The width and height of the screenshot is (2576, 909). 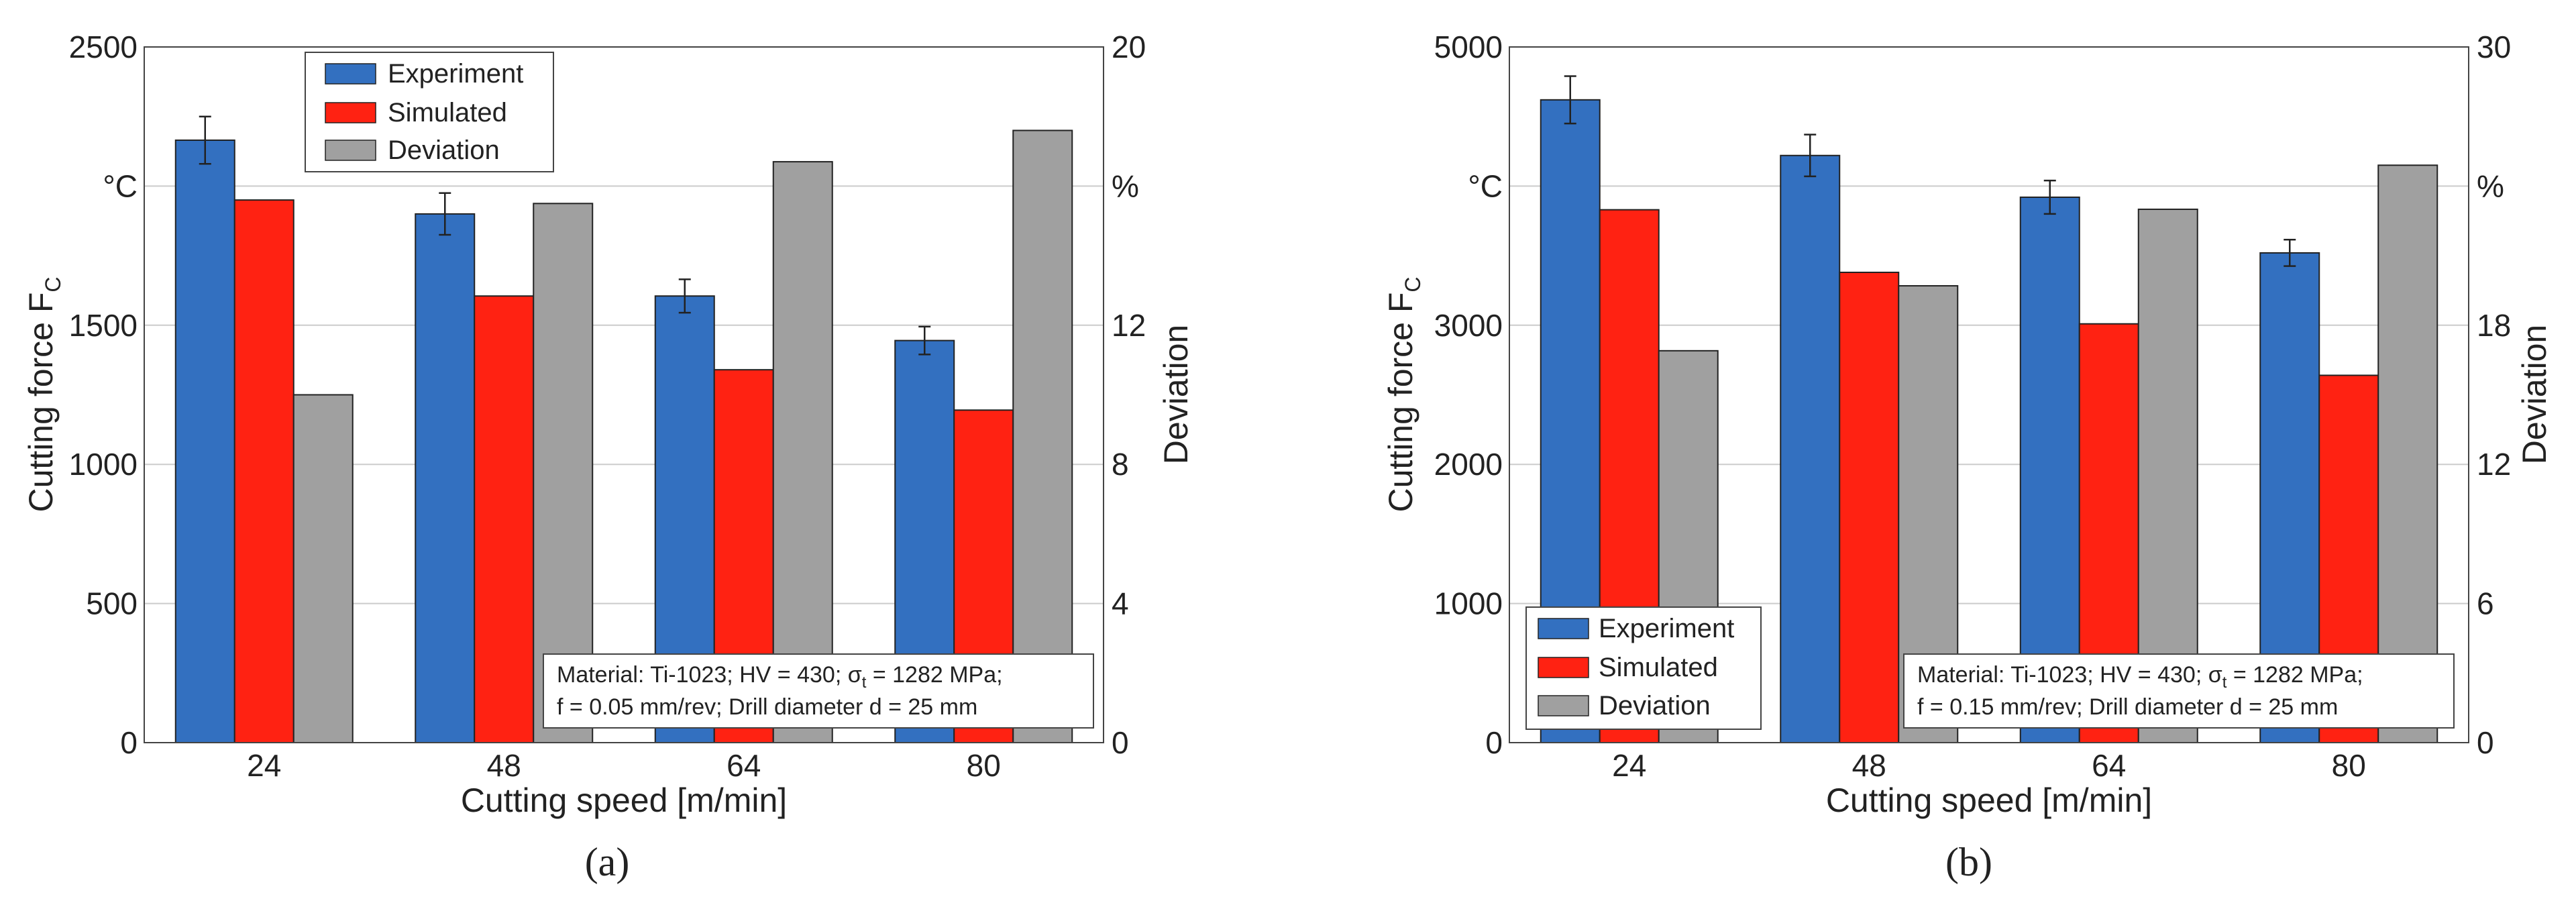 I want to click on y-tick-label: 5000, so click(x=1468, y=47).